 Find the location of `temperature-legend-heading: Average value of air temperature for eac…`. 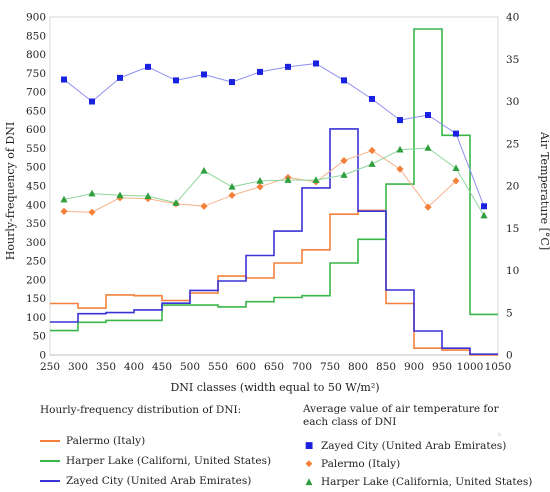

temperature-legend-heading: Average value of air temperature for eac… is located at coordinates (401, 415).